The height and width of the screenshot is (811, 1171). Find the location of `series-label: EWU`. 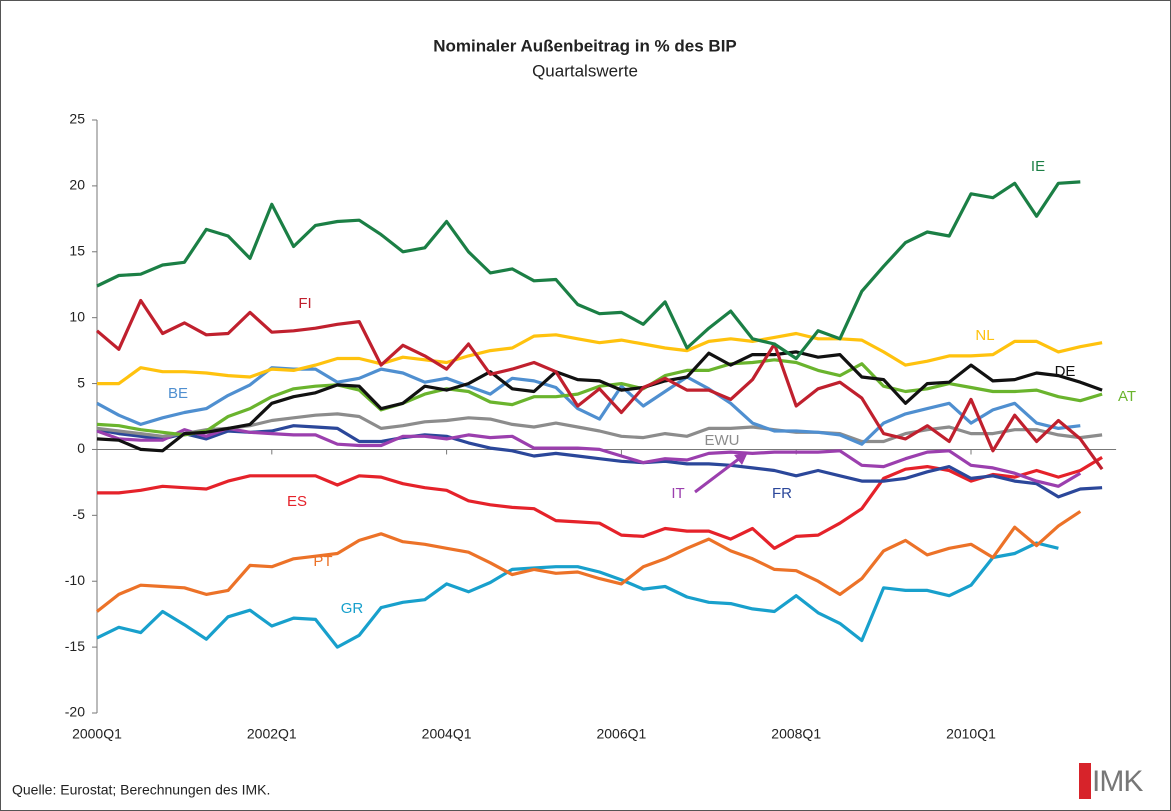

series-label: EWU is located at coordinates (722, 440).